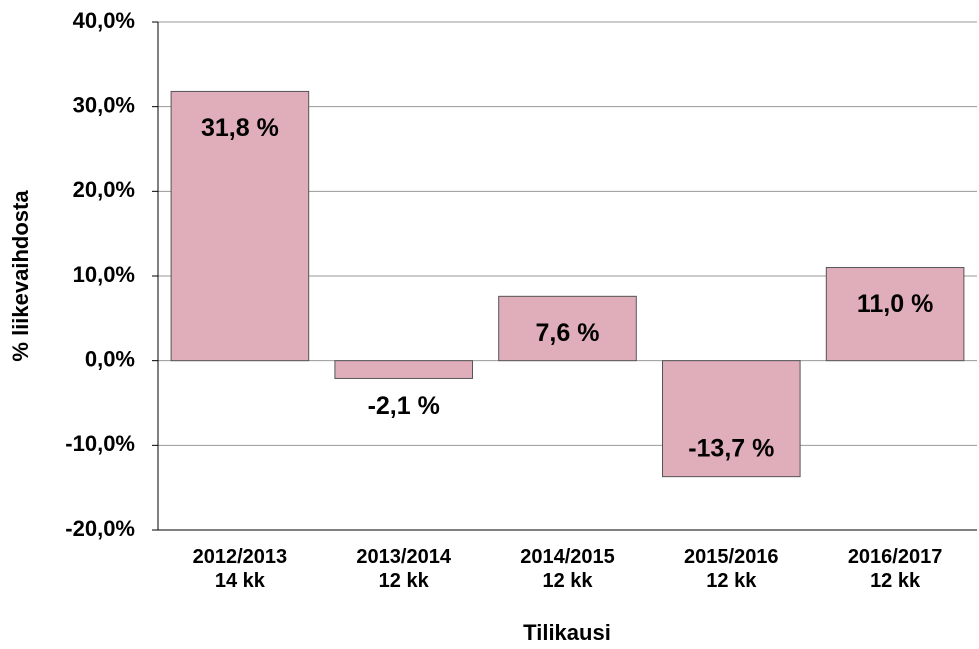  I want to click on data-label: 7,6 %, so click(568, 333).